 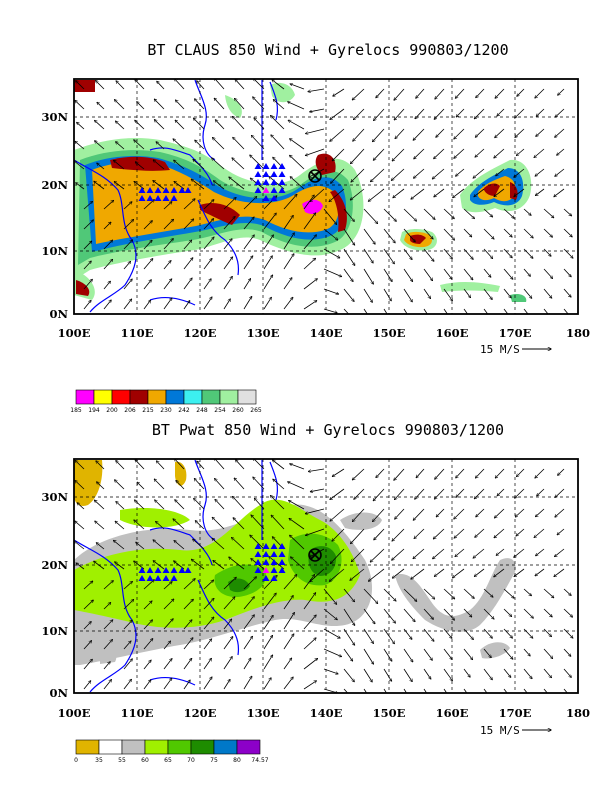 What do you see at coordinates (259, 760) in the screenshot?
I see `bottom-colorbar-label: 74.57` at bounding box center [259, 760].